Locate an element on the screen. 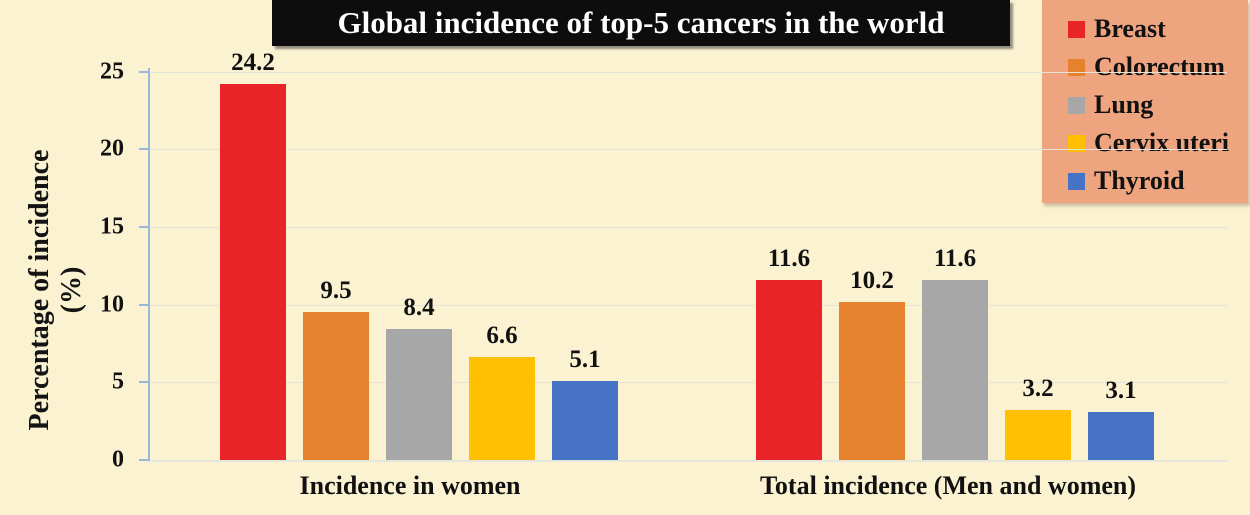 The height and width of the screenshot is (515, 1250). y-axis-line is located at coordinates (149, 264).